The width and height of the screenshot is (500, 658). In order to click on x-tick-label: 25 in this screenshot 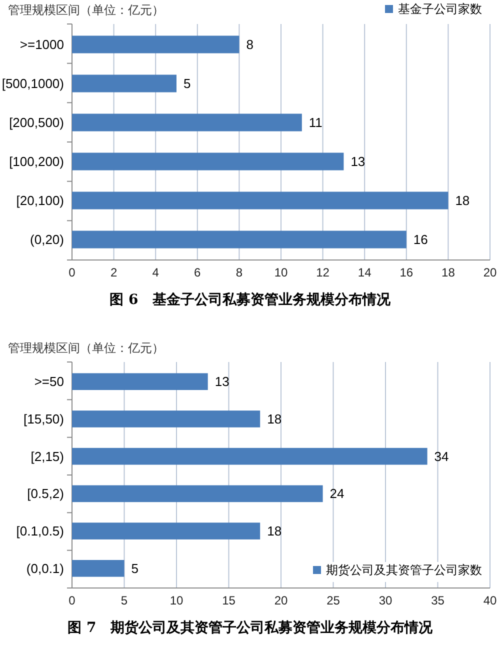, I will do `click(333, 601)`.